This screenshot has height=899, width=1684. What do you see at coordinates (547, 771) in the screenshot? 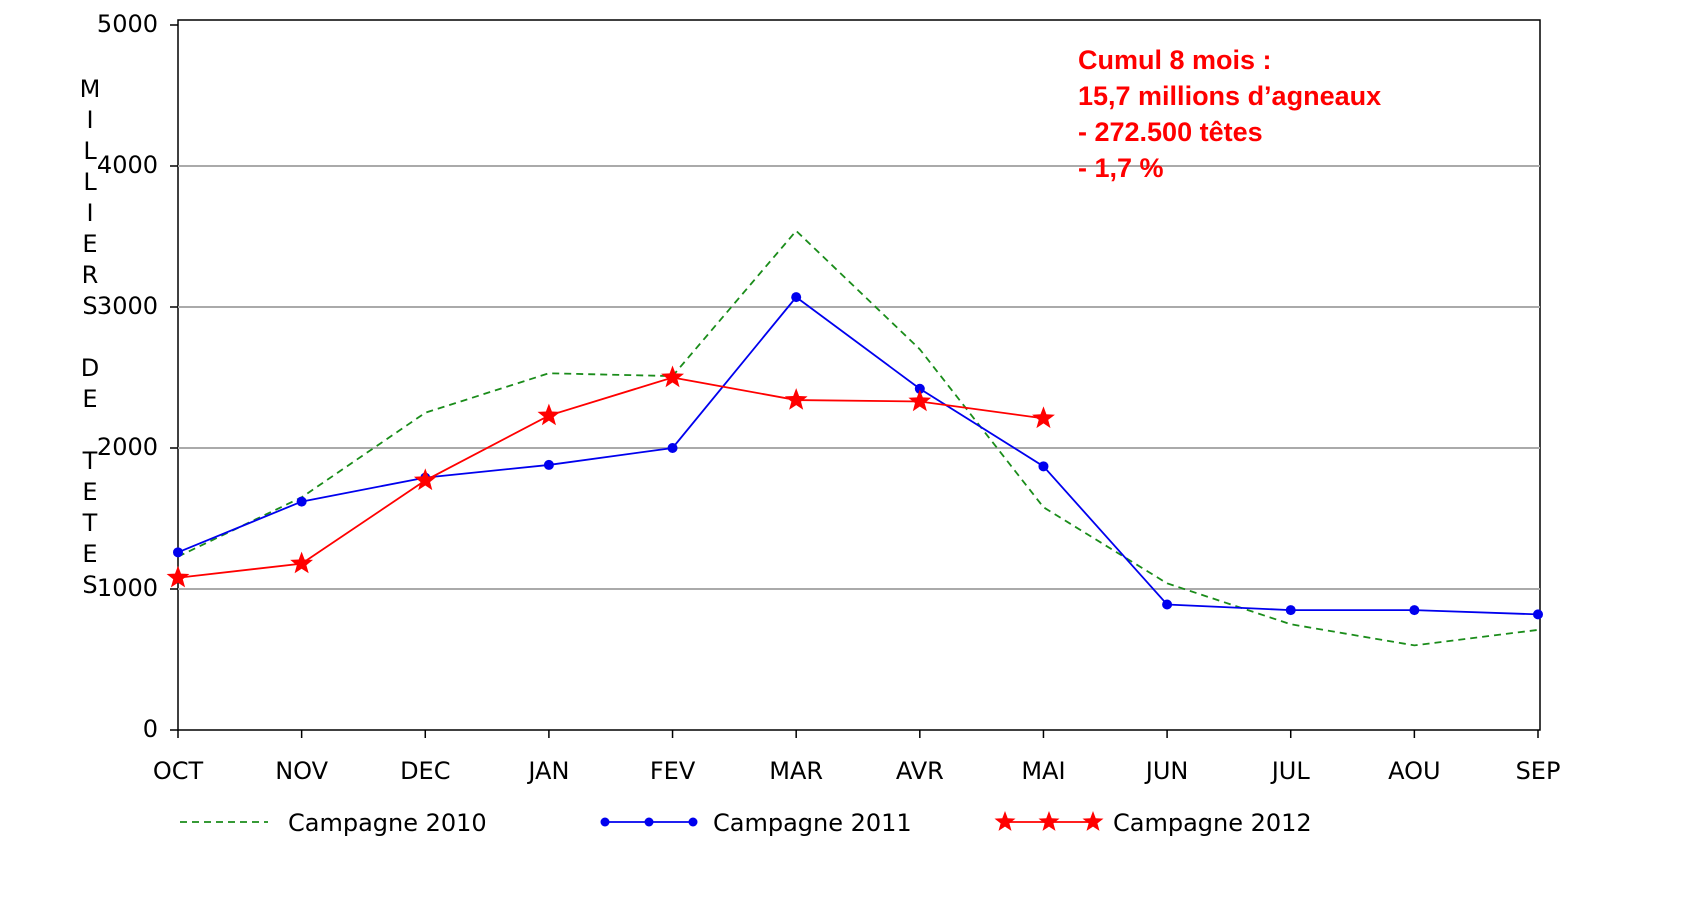
I see `x-tick-label: JAN` at bounding box center [547, 771].